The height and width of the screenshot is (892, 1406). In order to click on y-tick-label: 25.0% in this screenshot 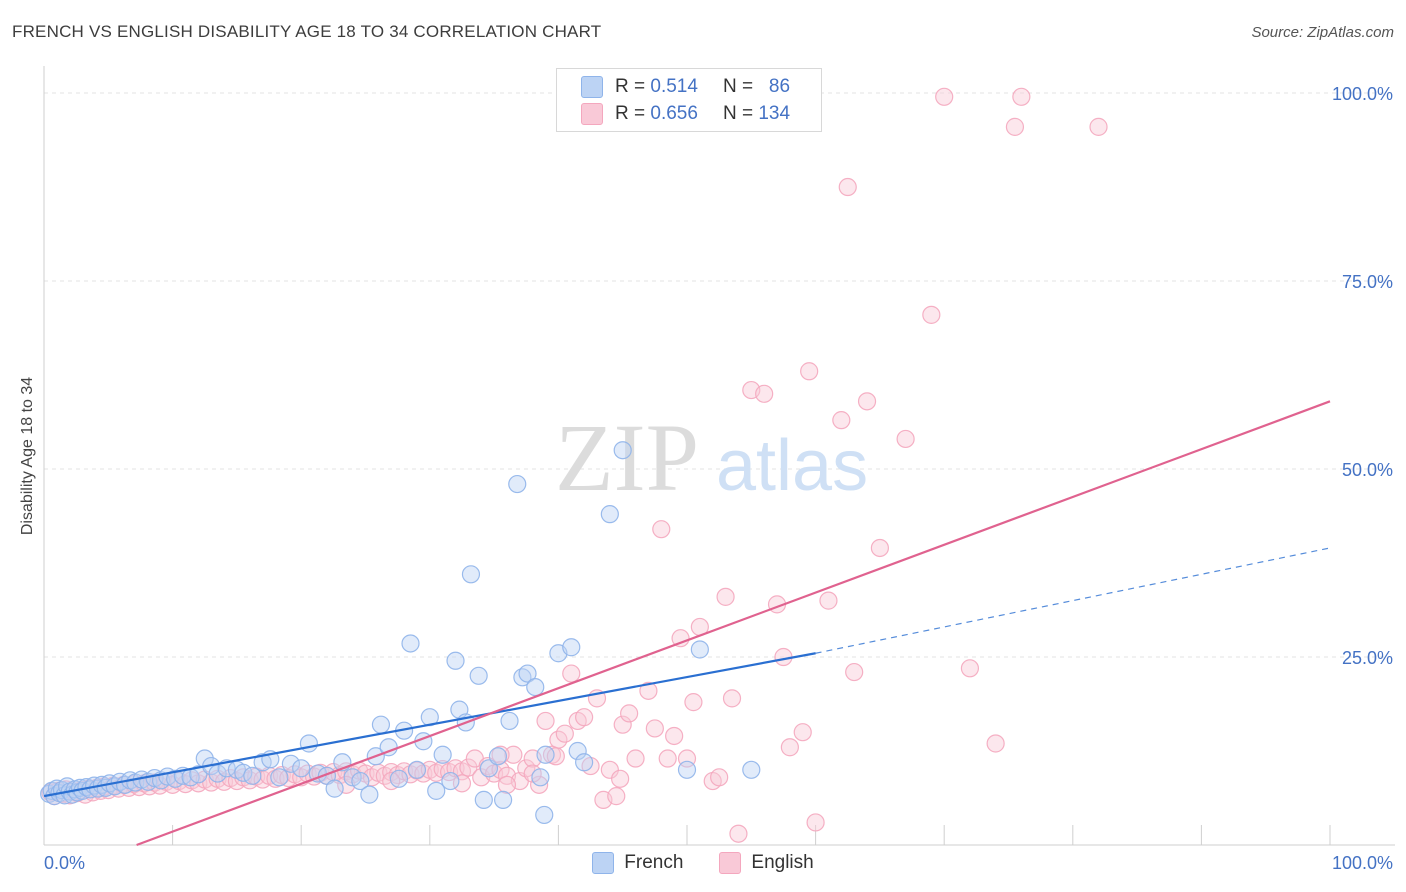, I will do `click(1367, 658)`.